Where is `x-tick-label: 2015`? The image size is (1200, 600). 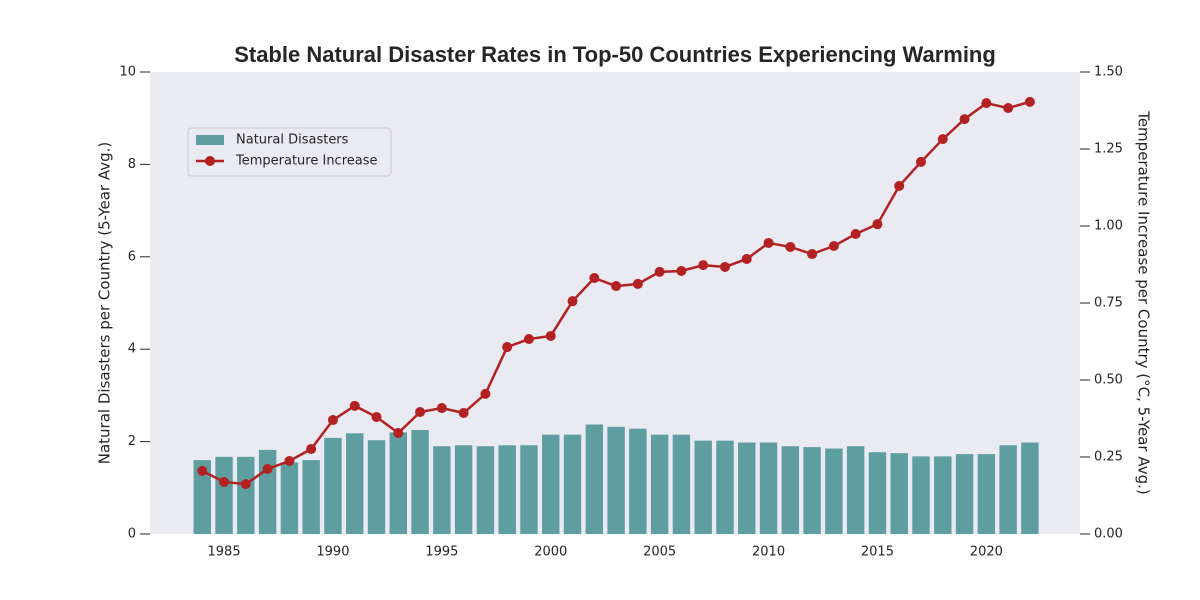 x-tick-label: 2015 is located at coordinates (877, 552).